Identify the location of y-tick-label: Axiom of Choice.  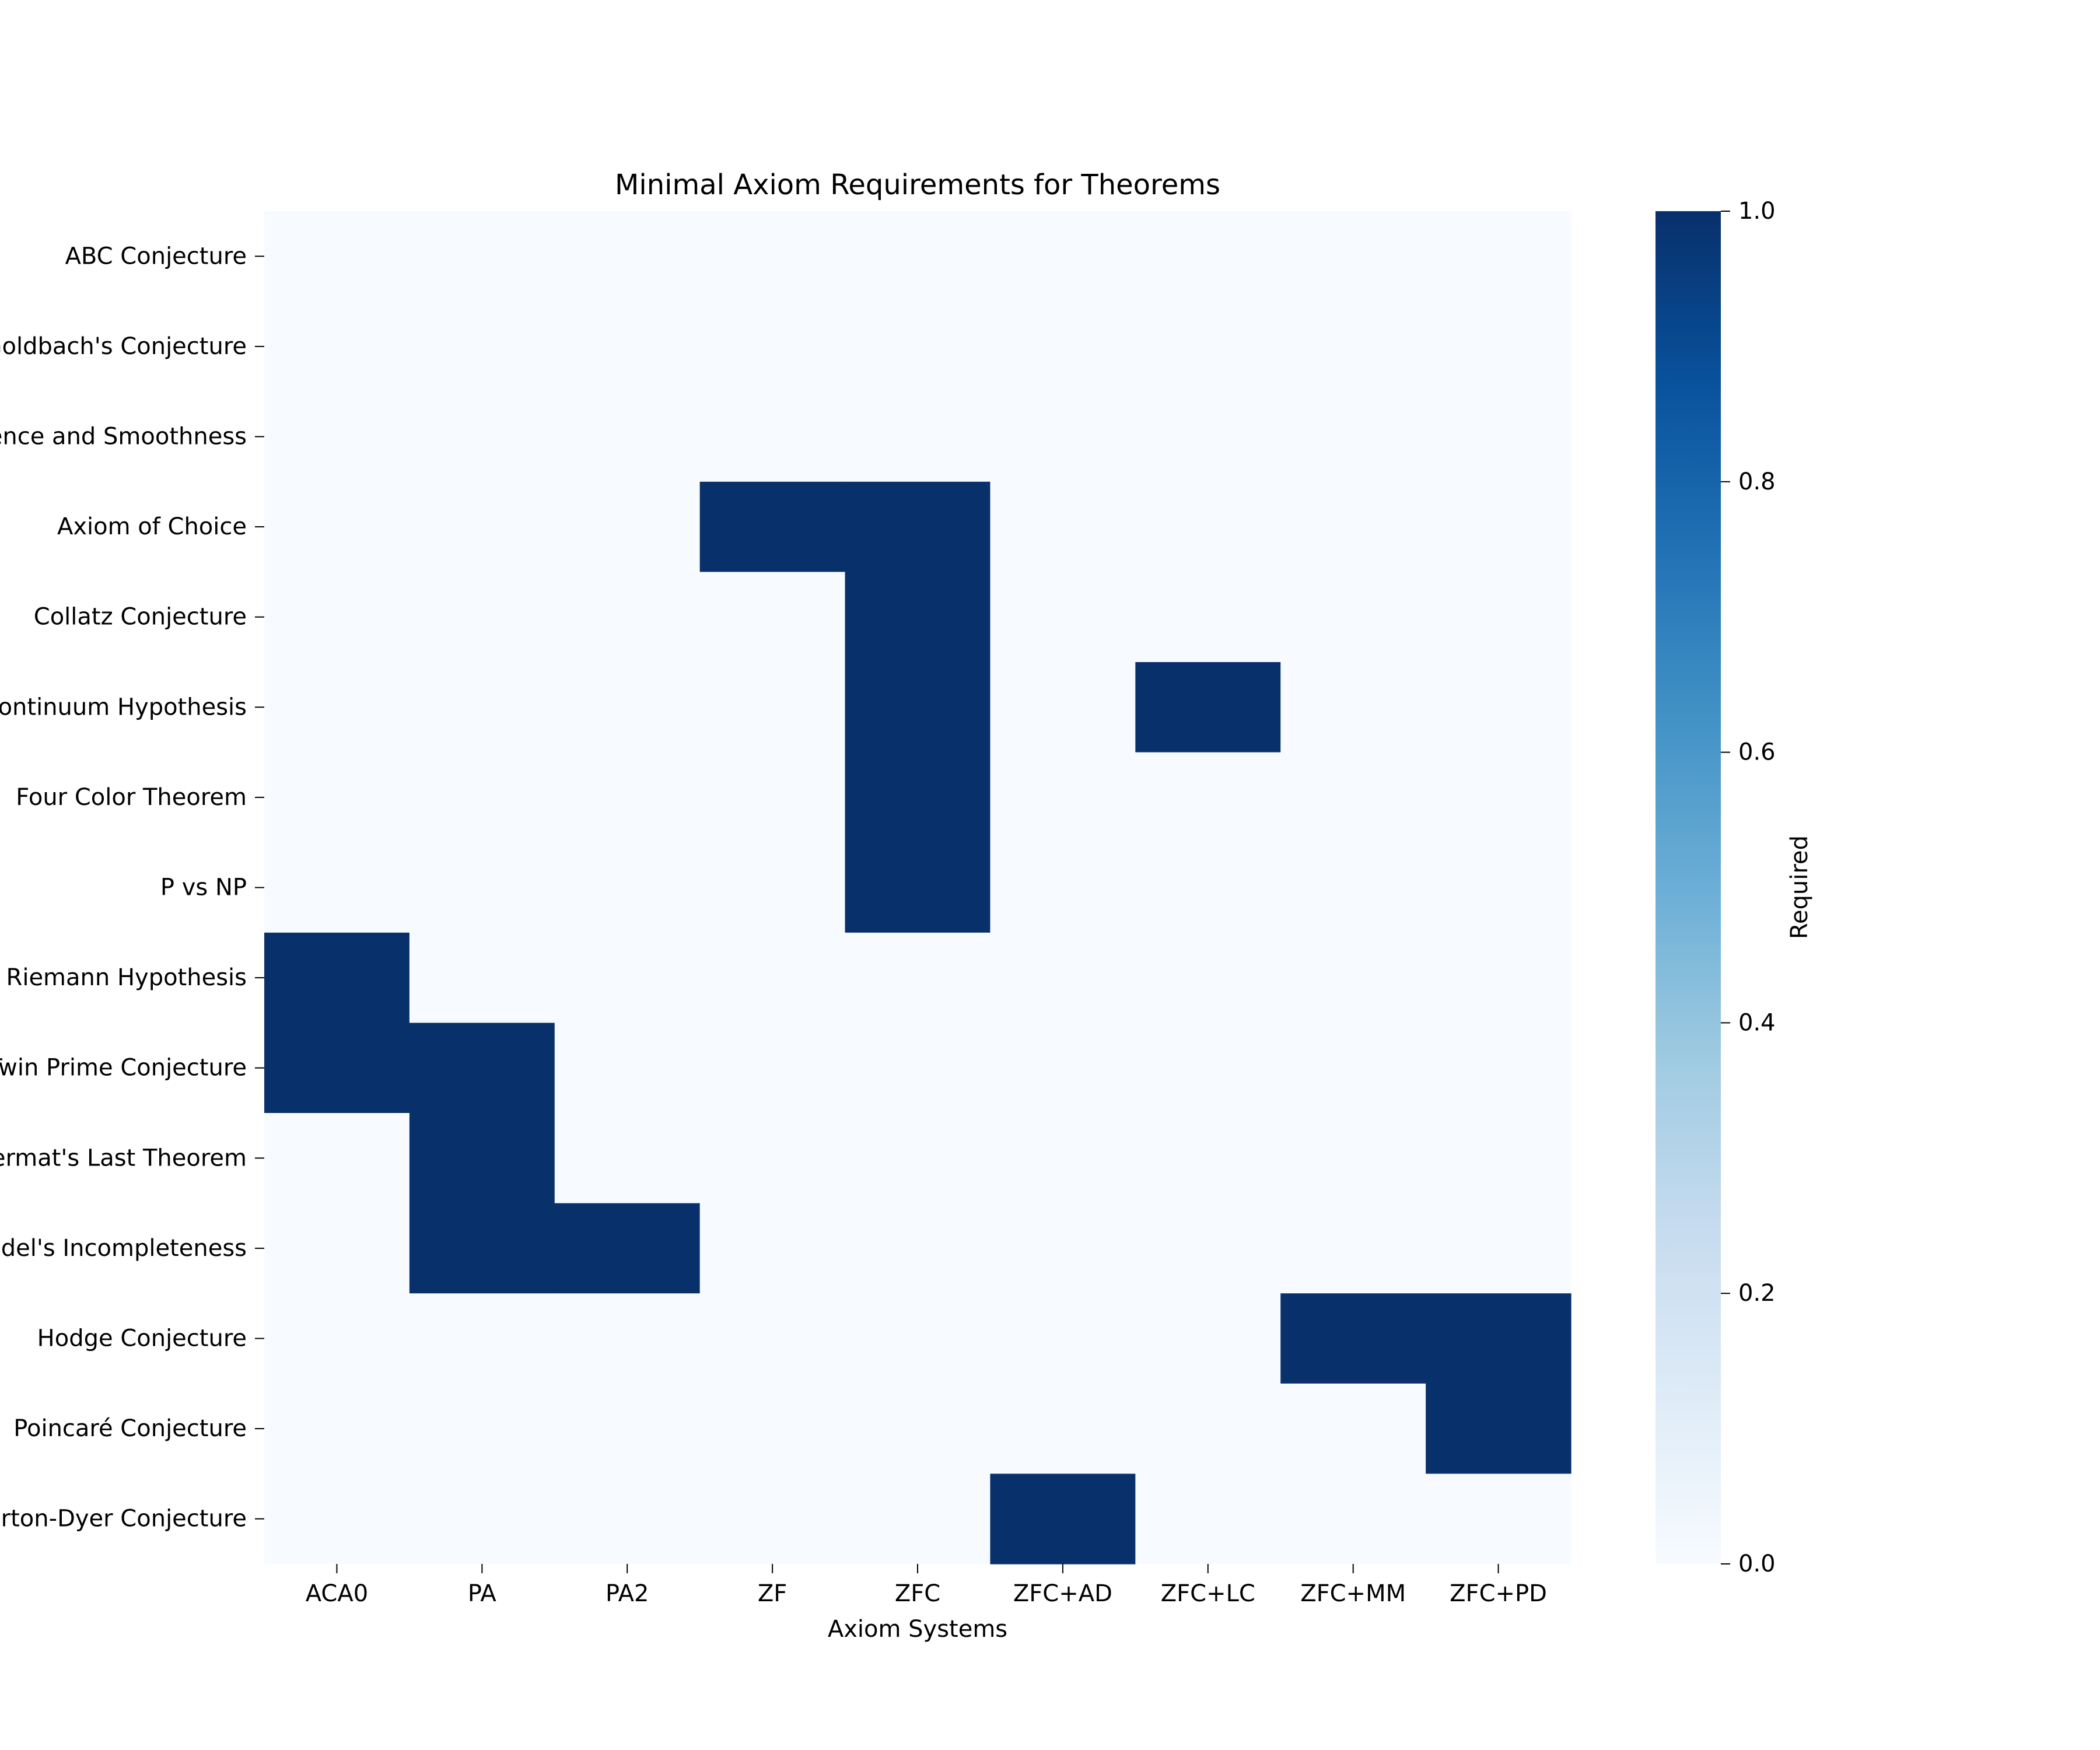
(152, 526).